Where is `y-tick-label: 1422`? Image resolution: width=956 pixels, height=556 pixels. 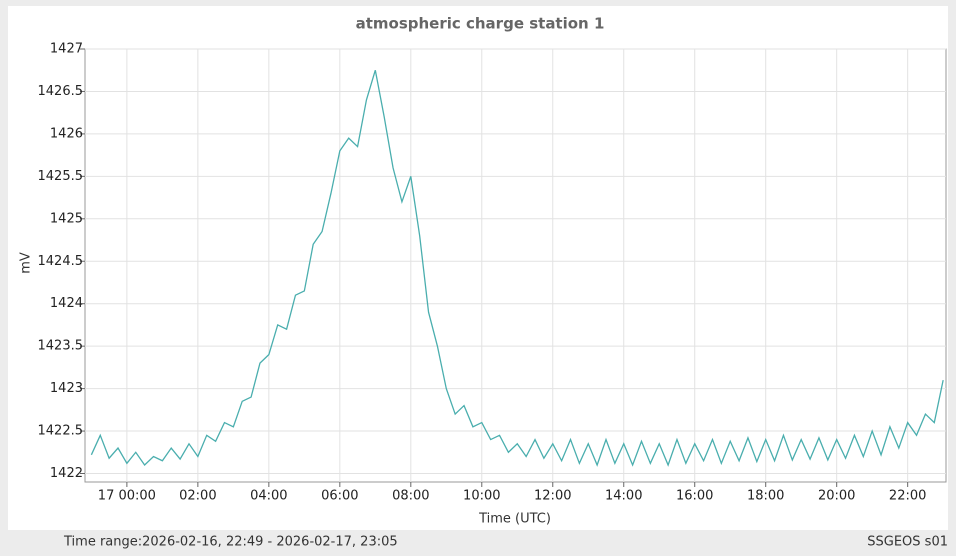
y-tick-label: 1422 is located at coordinates (66, 473).